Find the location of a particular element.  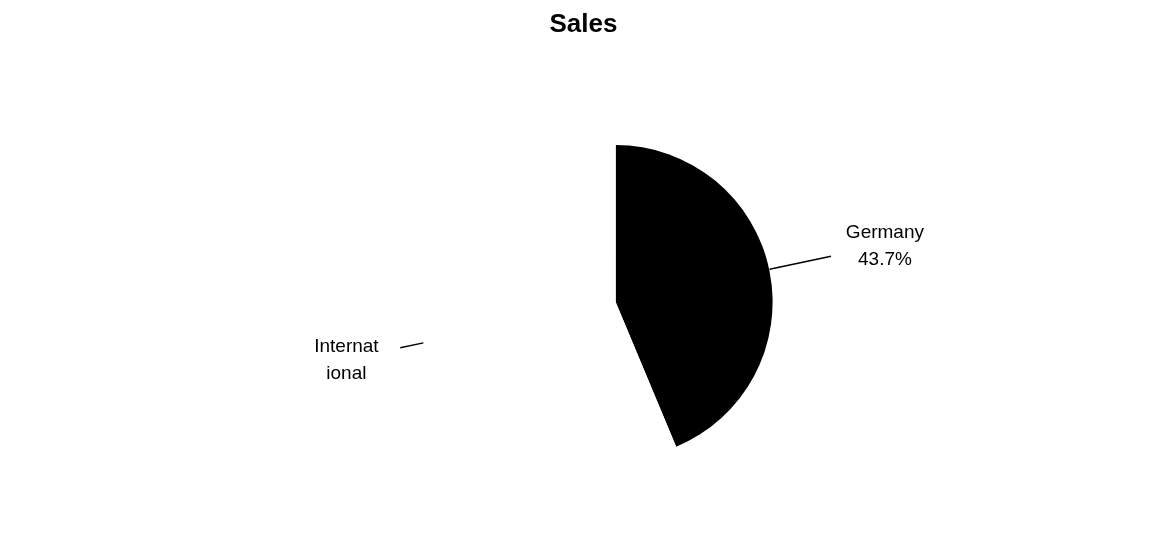

slice-label: Germany is located at coordinates (885, 231).